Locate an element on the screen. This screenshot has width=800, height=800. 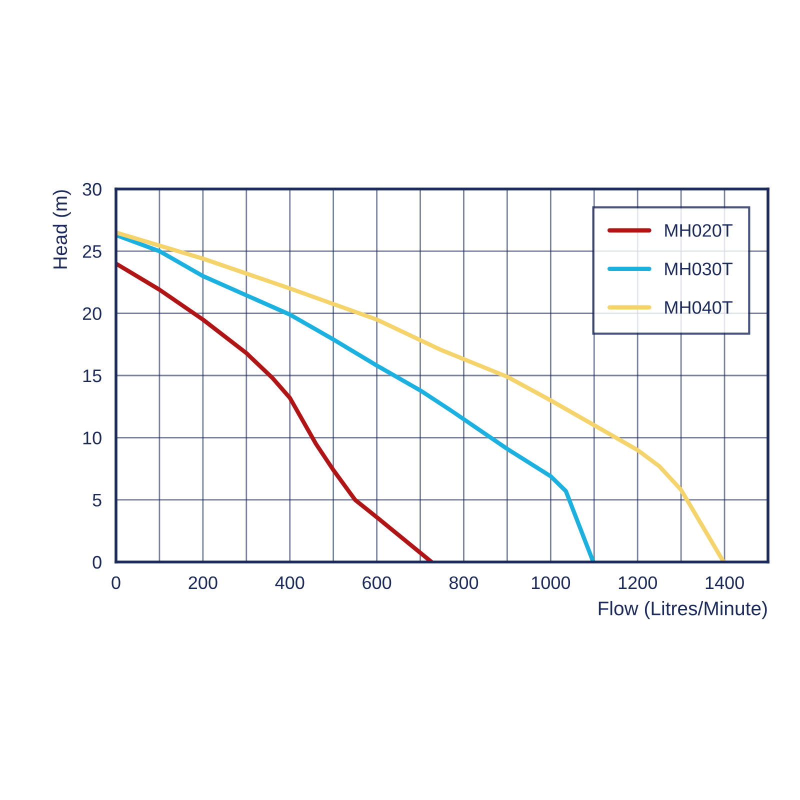
y-axis-title: Head (m) is located at coordinates (61, 229).